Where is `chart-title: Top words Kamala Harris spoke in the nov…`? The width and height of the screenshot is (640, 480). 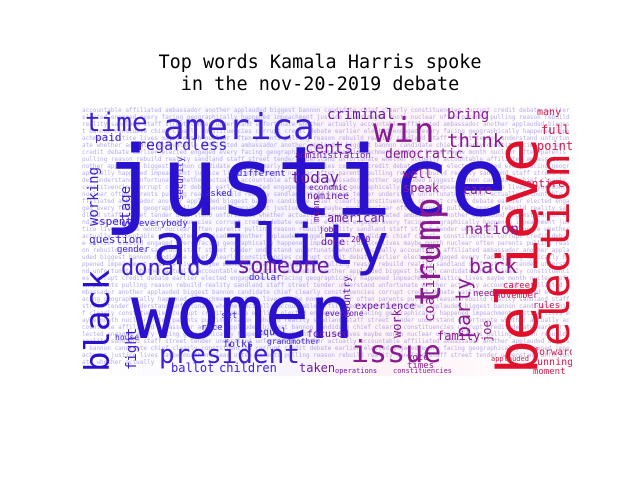
chart-title: Top words Kamala Harris spoke in the nov… is located at coordinates (320, 74).